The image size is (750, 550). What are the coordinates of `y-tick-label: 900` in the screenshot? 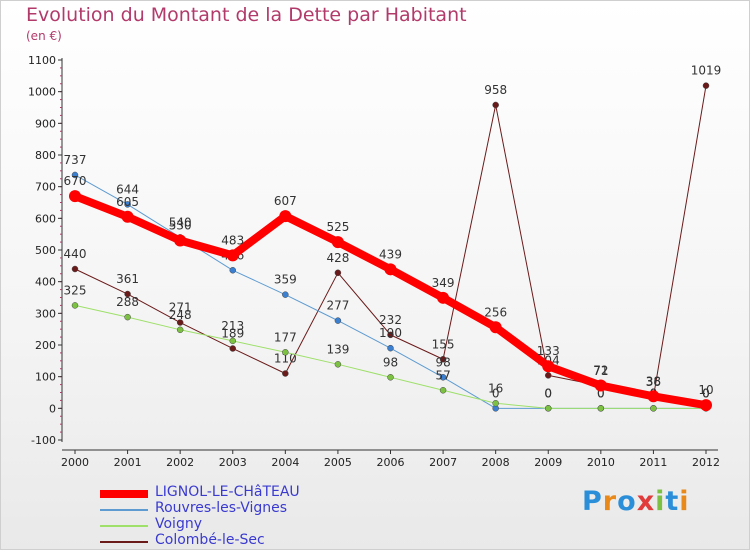 It's located at (45, 123).